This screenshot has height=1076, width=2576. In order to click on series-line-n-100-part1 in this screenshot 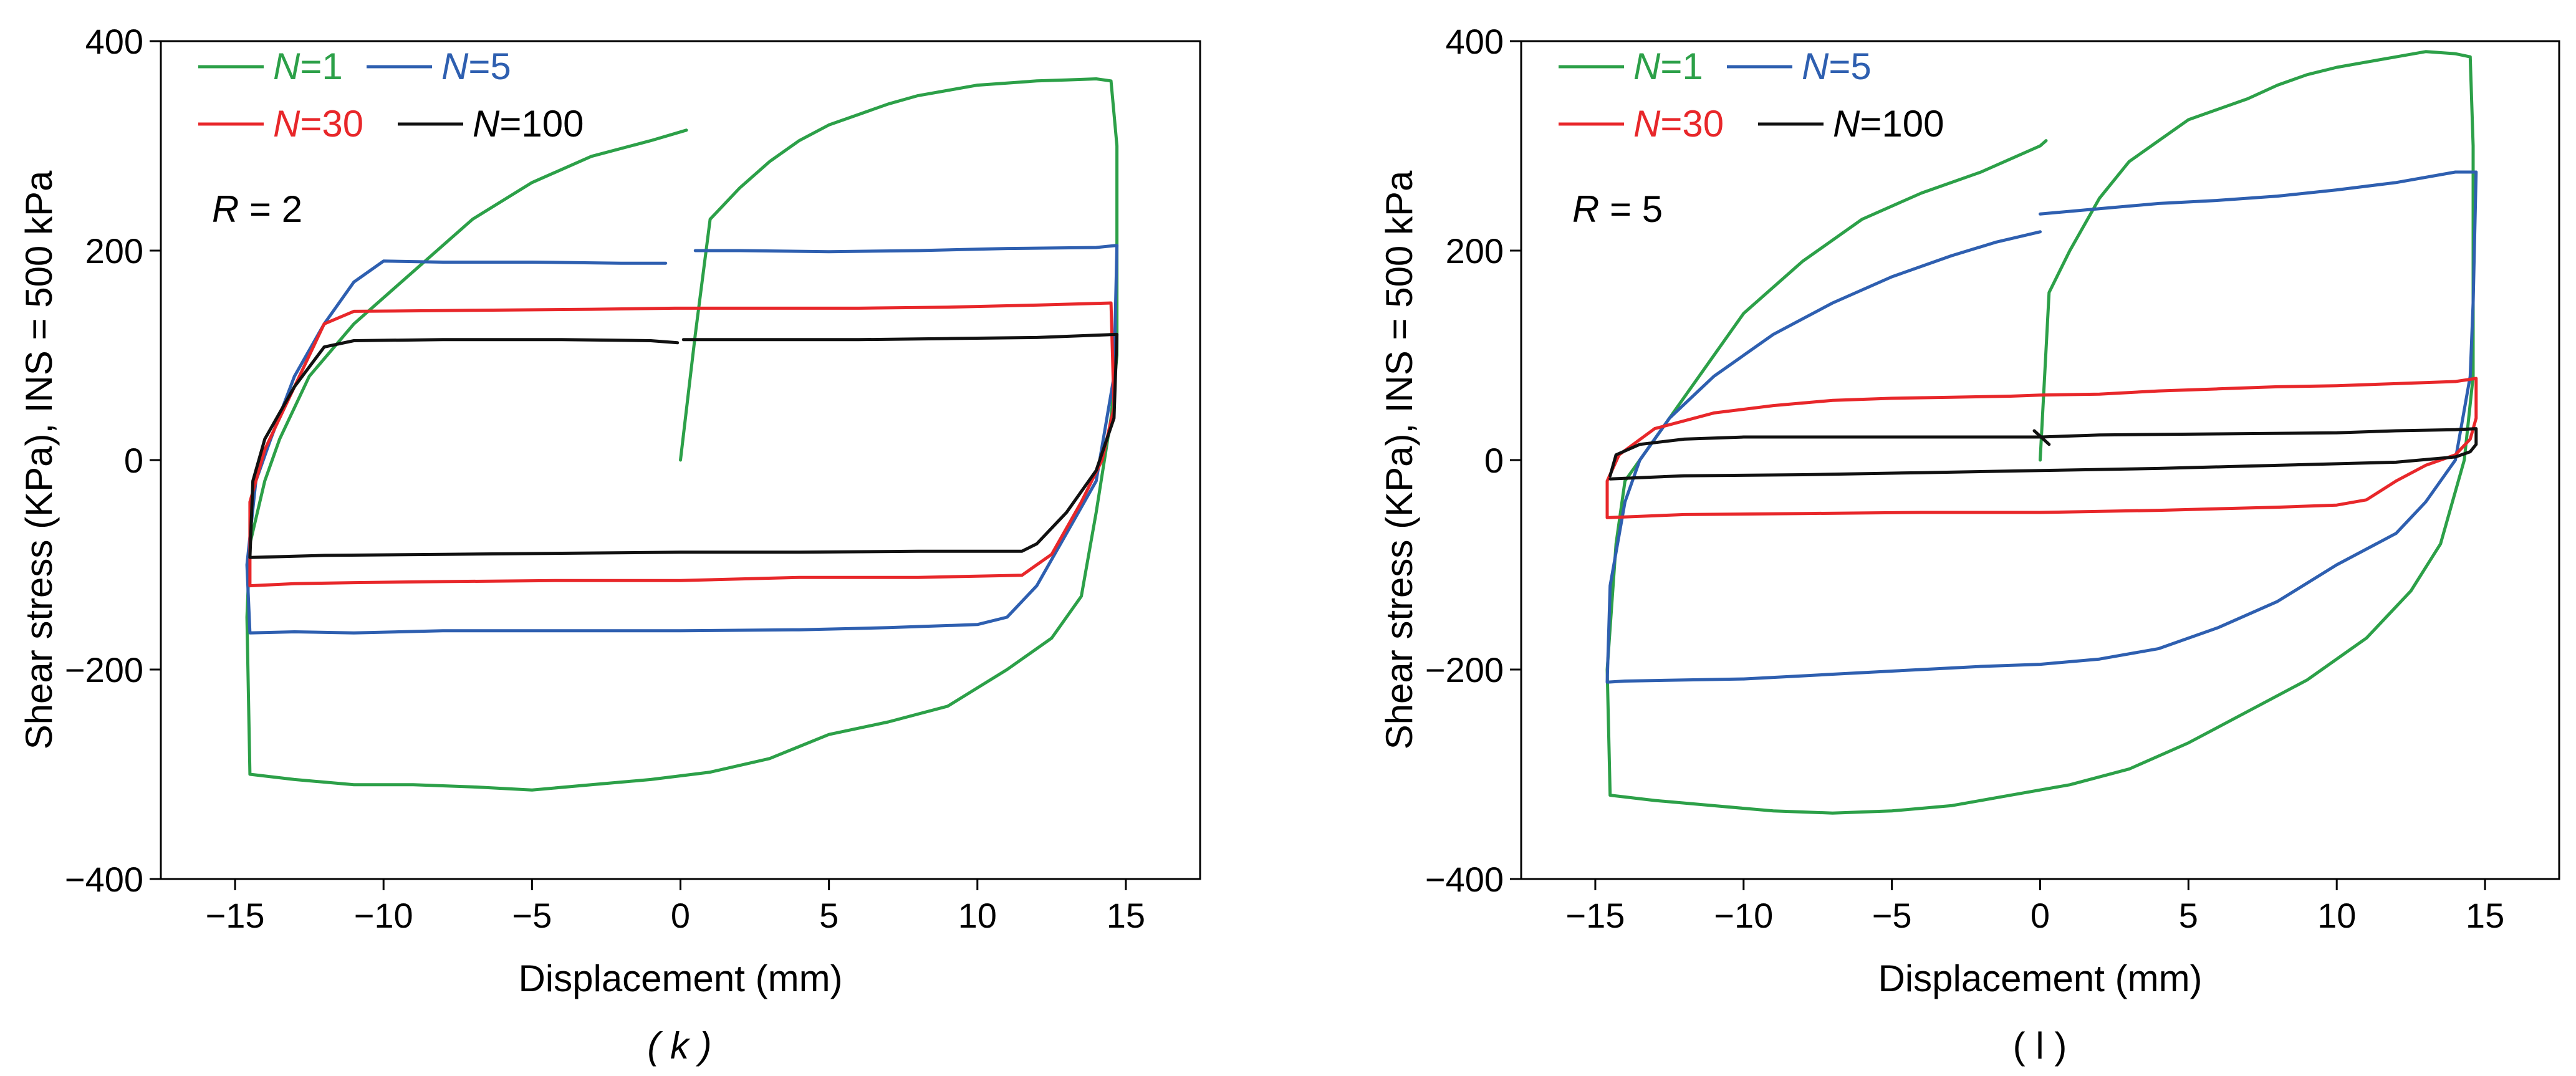, I will do `click(2041, 437)`.